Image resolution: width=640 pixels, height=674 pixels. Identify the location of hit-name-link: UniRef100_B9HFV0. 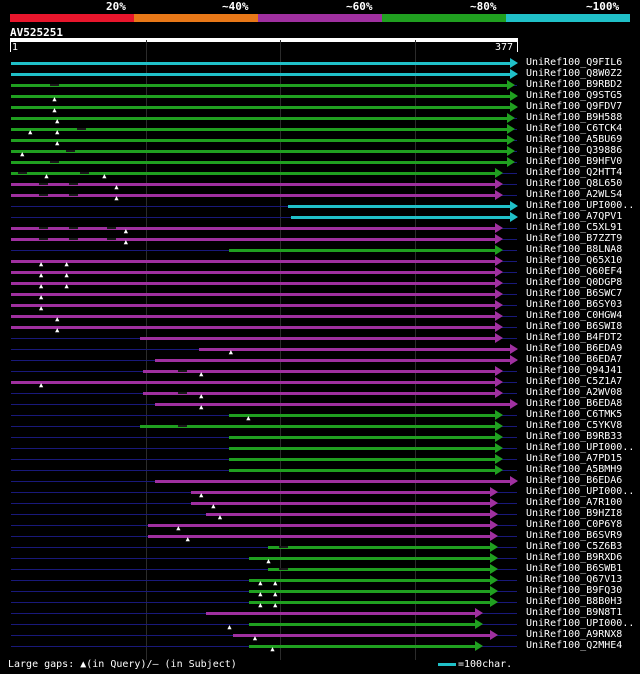
(574, 161).